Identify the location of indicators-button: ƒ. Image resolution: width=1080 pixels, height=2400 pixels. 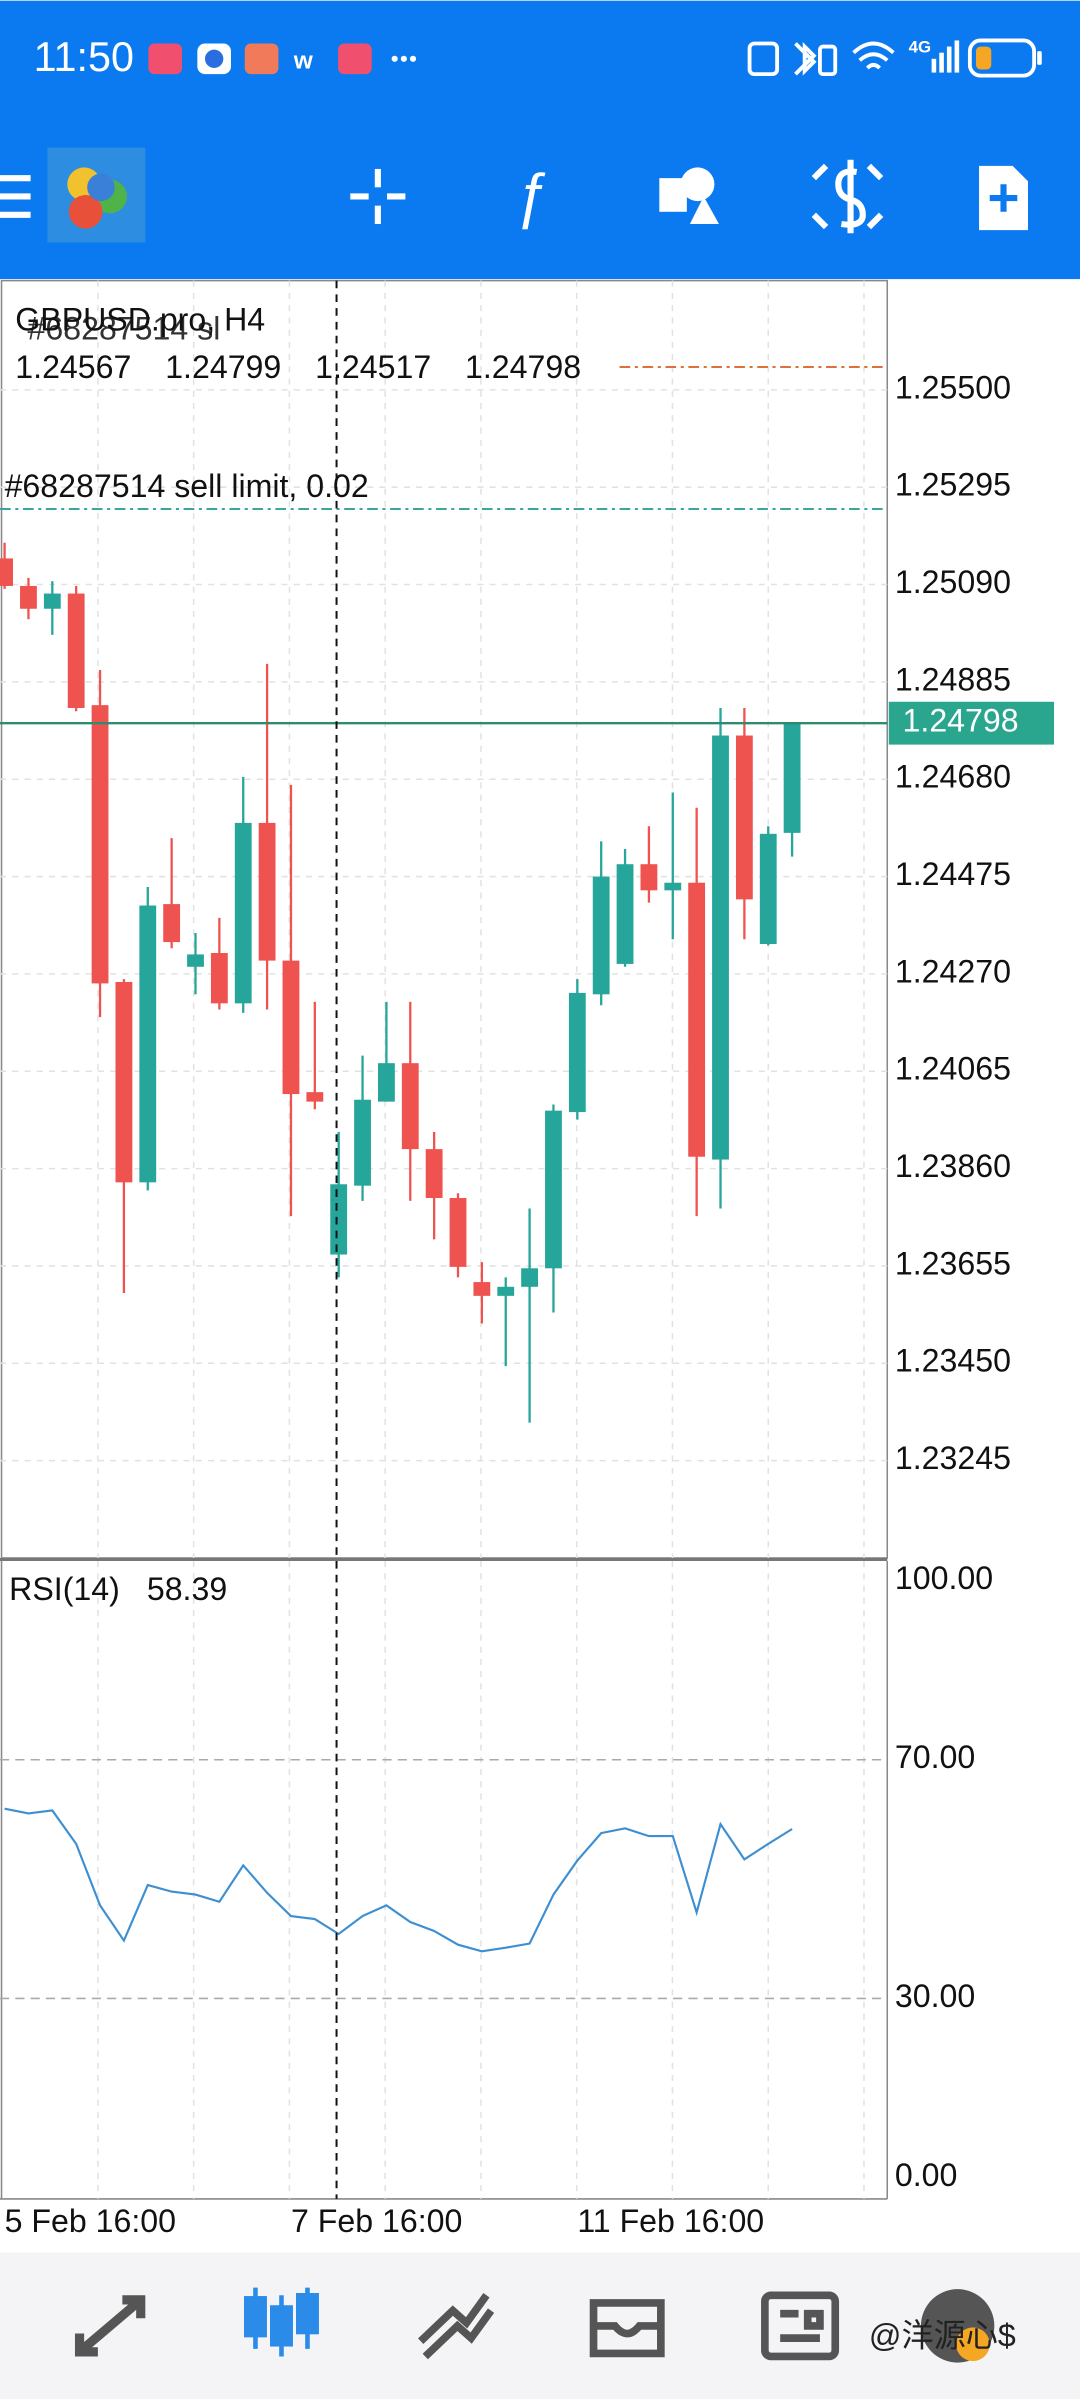
(531, 195).